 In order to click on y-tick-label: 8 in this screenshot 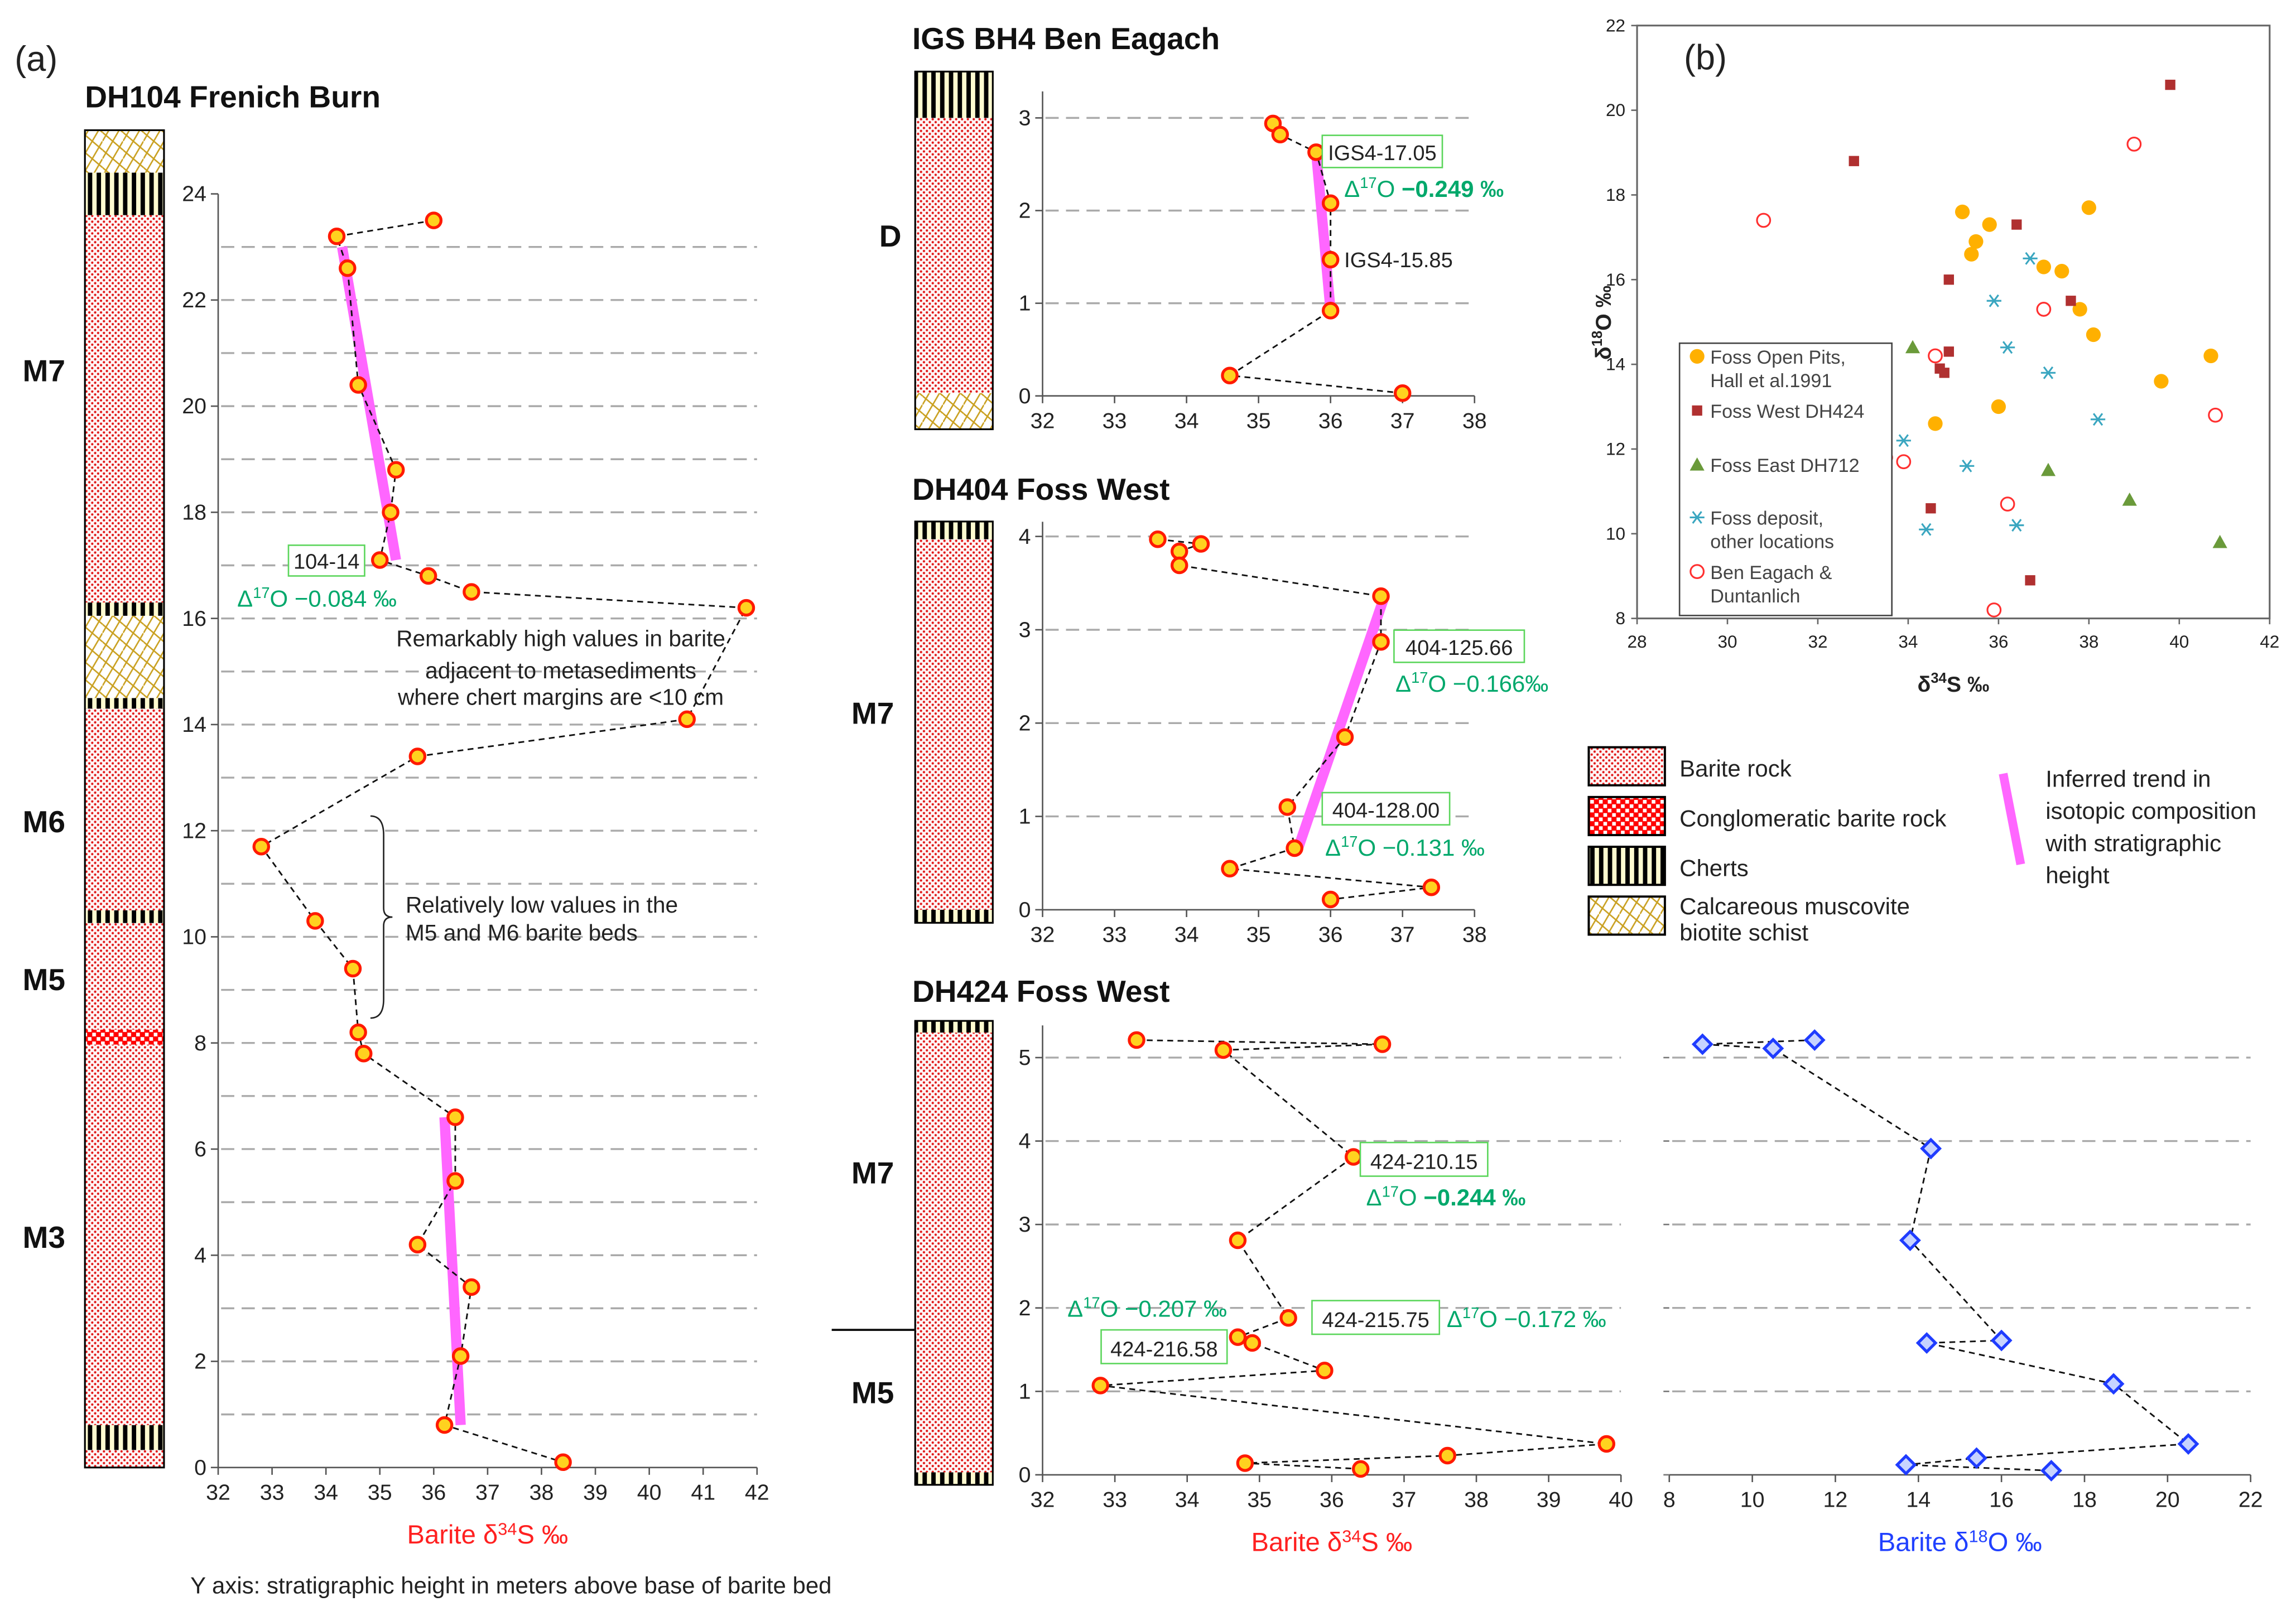, I will do `click(1621, 618)`.